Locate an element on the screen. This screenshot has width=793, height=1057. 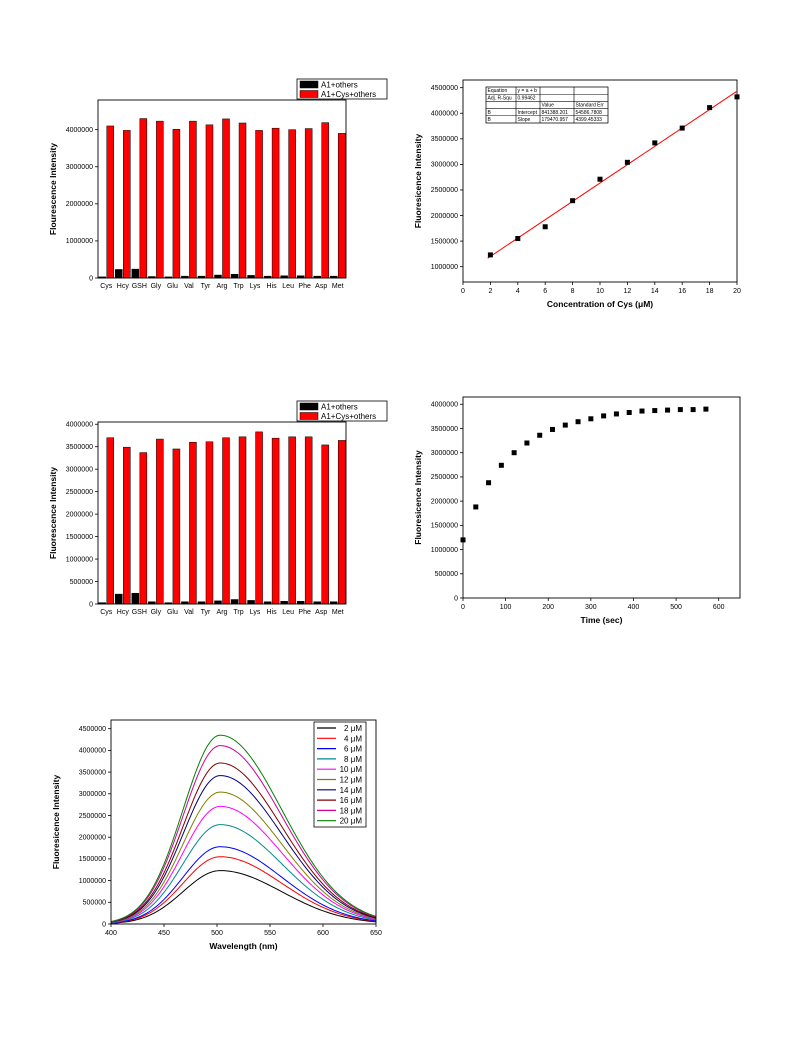
table-cell-text: Value is located at coordinates (548, 106).